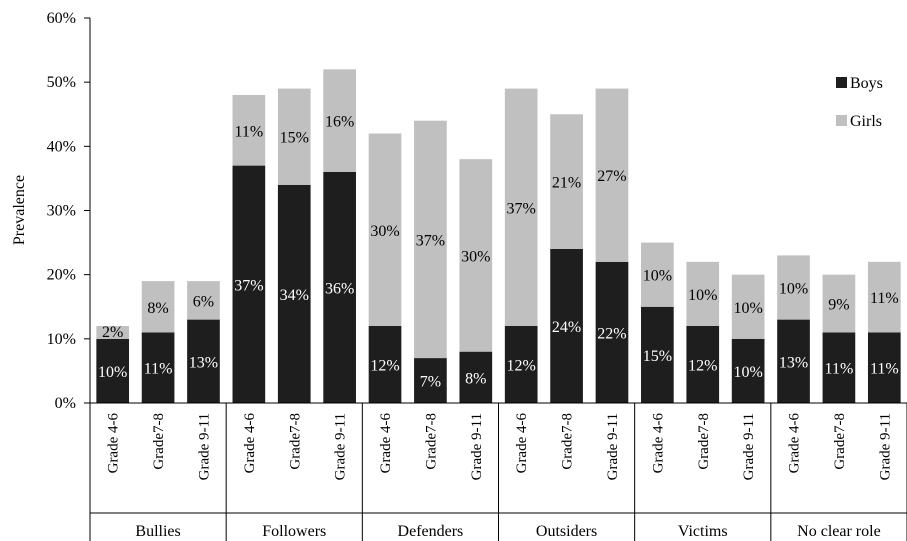  I want to click on group-label: Followers, so click(294, 531).